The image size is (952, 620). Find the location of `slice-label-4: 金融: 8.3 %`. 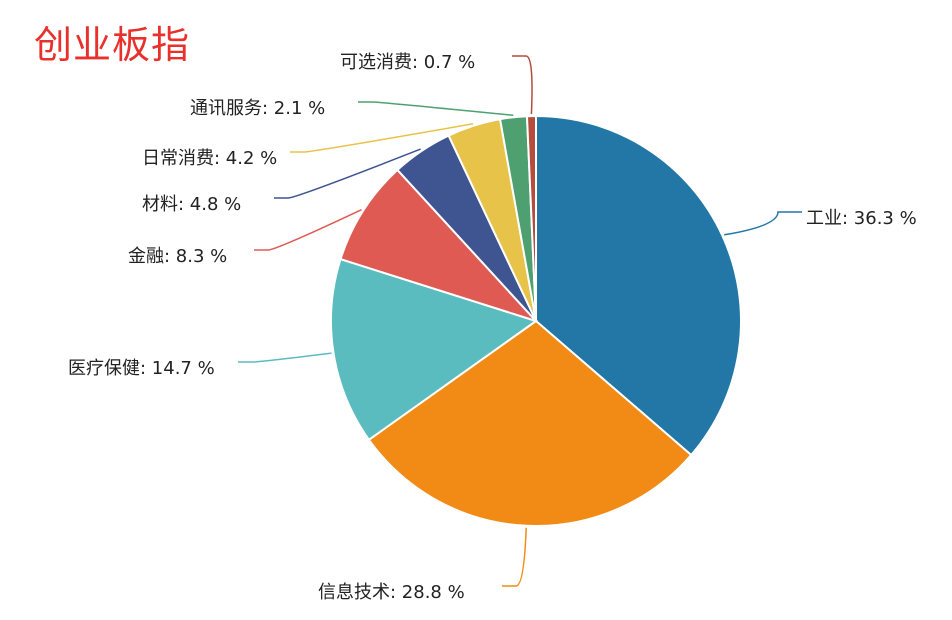

slice-label-4: 金融: 8.3 % is located at coordinates (177, 256).